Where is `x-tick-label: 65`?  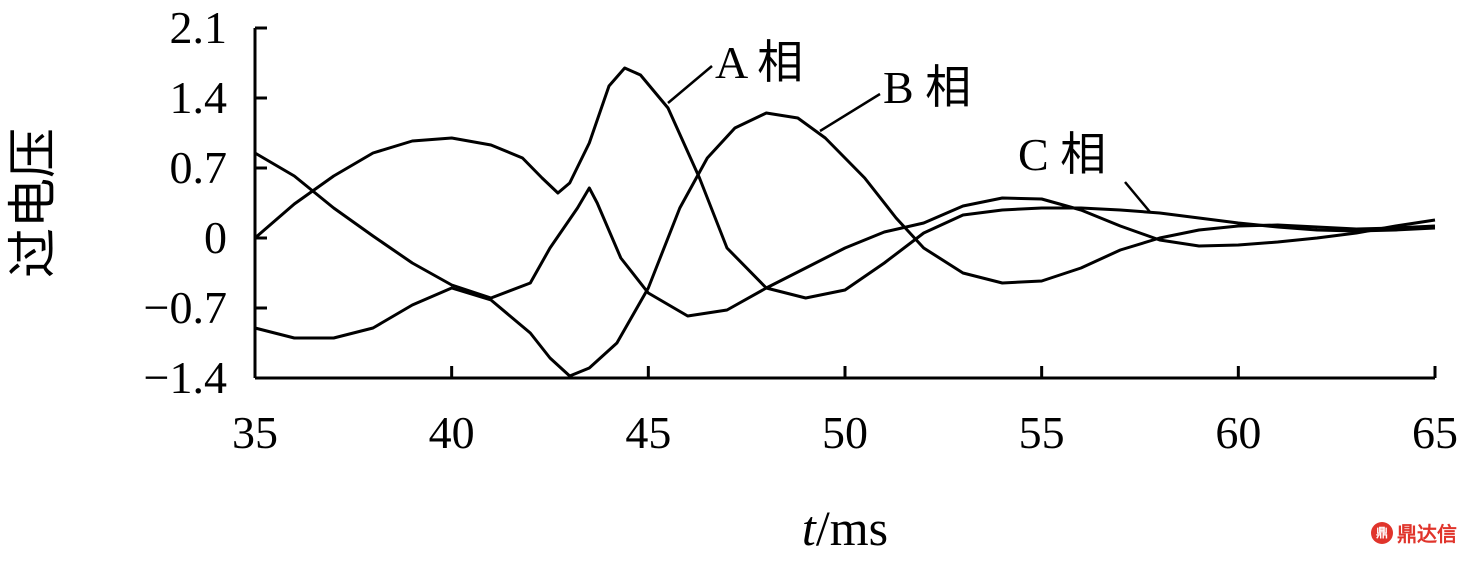
x-tick-label: 65 is located at coordinates (1435, 432).